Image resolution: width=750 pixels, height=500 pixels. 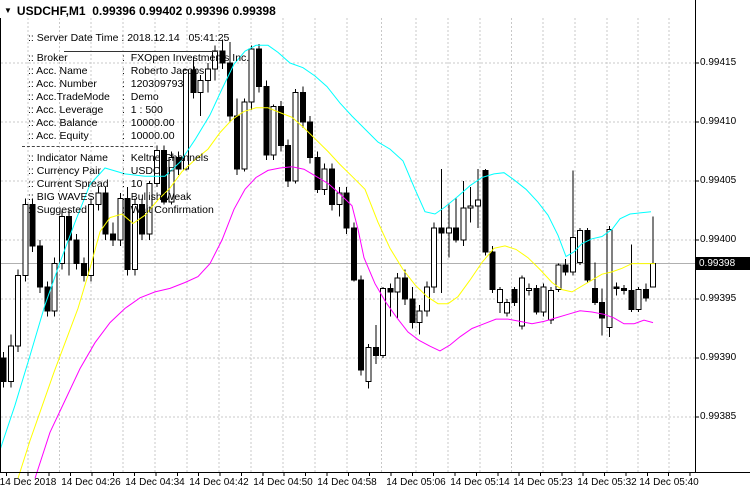 What do you see at coordinates (718, 416) in the screenshot?
I see `price-axis-label: 0.99385` at bounding box center [718, 416].